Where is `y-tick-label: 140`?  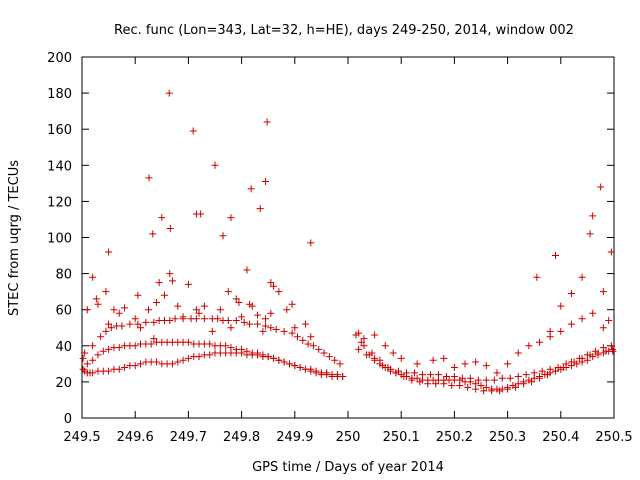 y-tick-label: 140 is located at coordinates (59, 166).